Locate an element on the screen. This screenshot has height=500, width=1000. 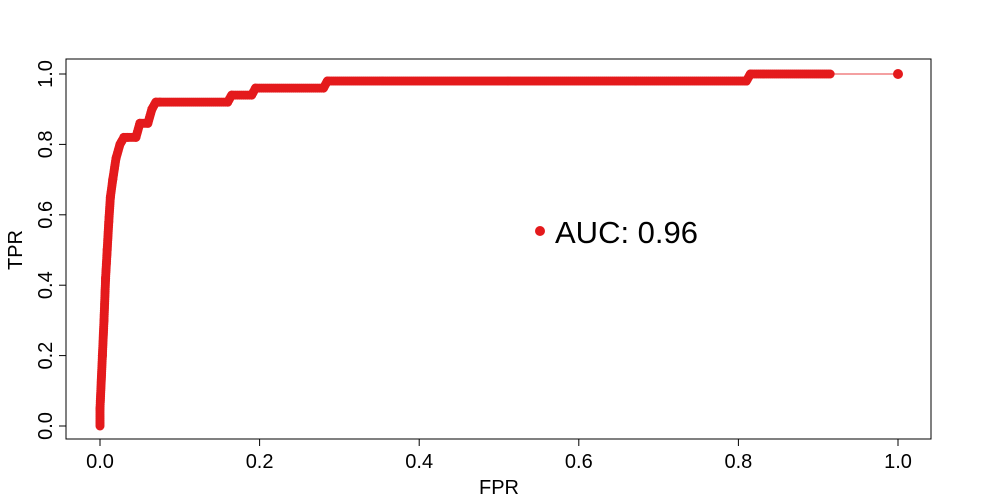
x-tick-label: 0.6 is located at coordinates (579, 462).